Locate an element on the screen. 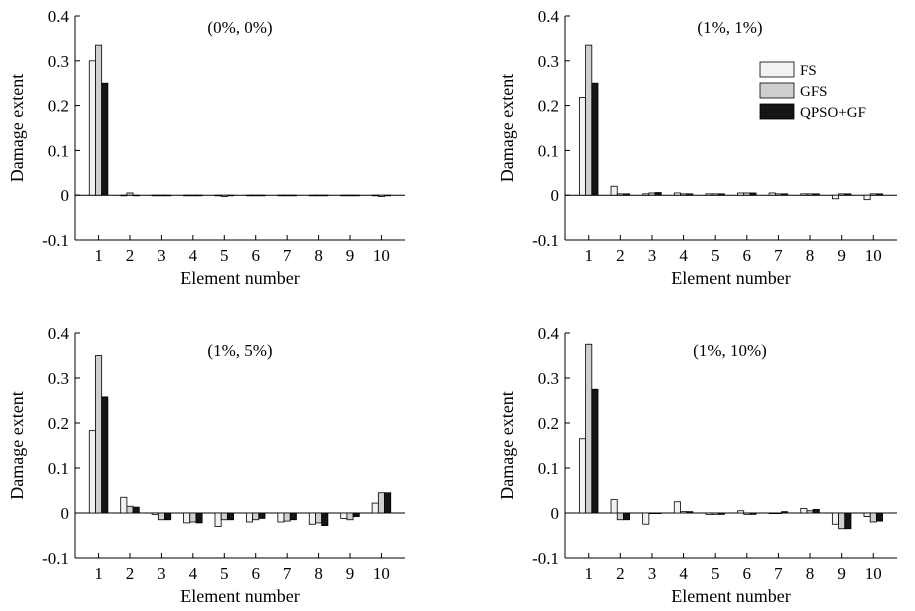 This screenshot has height=611, width=915. x-tick-label: 7 is located at coordinates (778, 255).